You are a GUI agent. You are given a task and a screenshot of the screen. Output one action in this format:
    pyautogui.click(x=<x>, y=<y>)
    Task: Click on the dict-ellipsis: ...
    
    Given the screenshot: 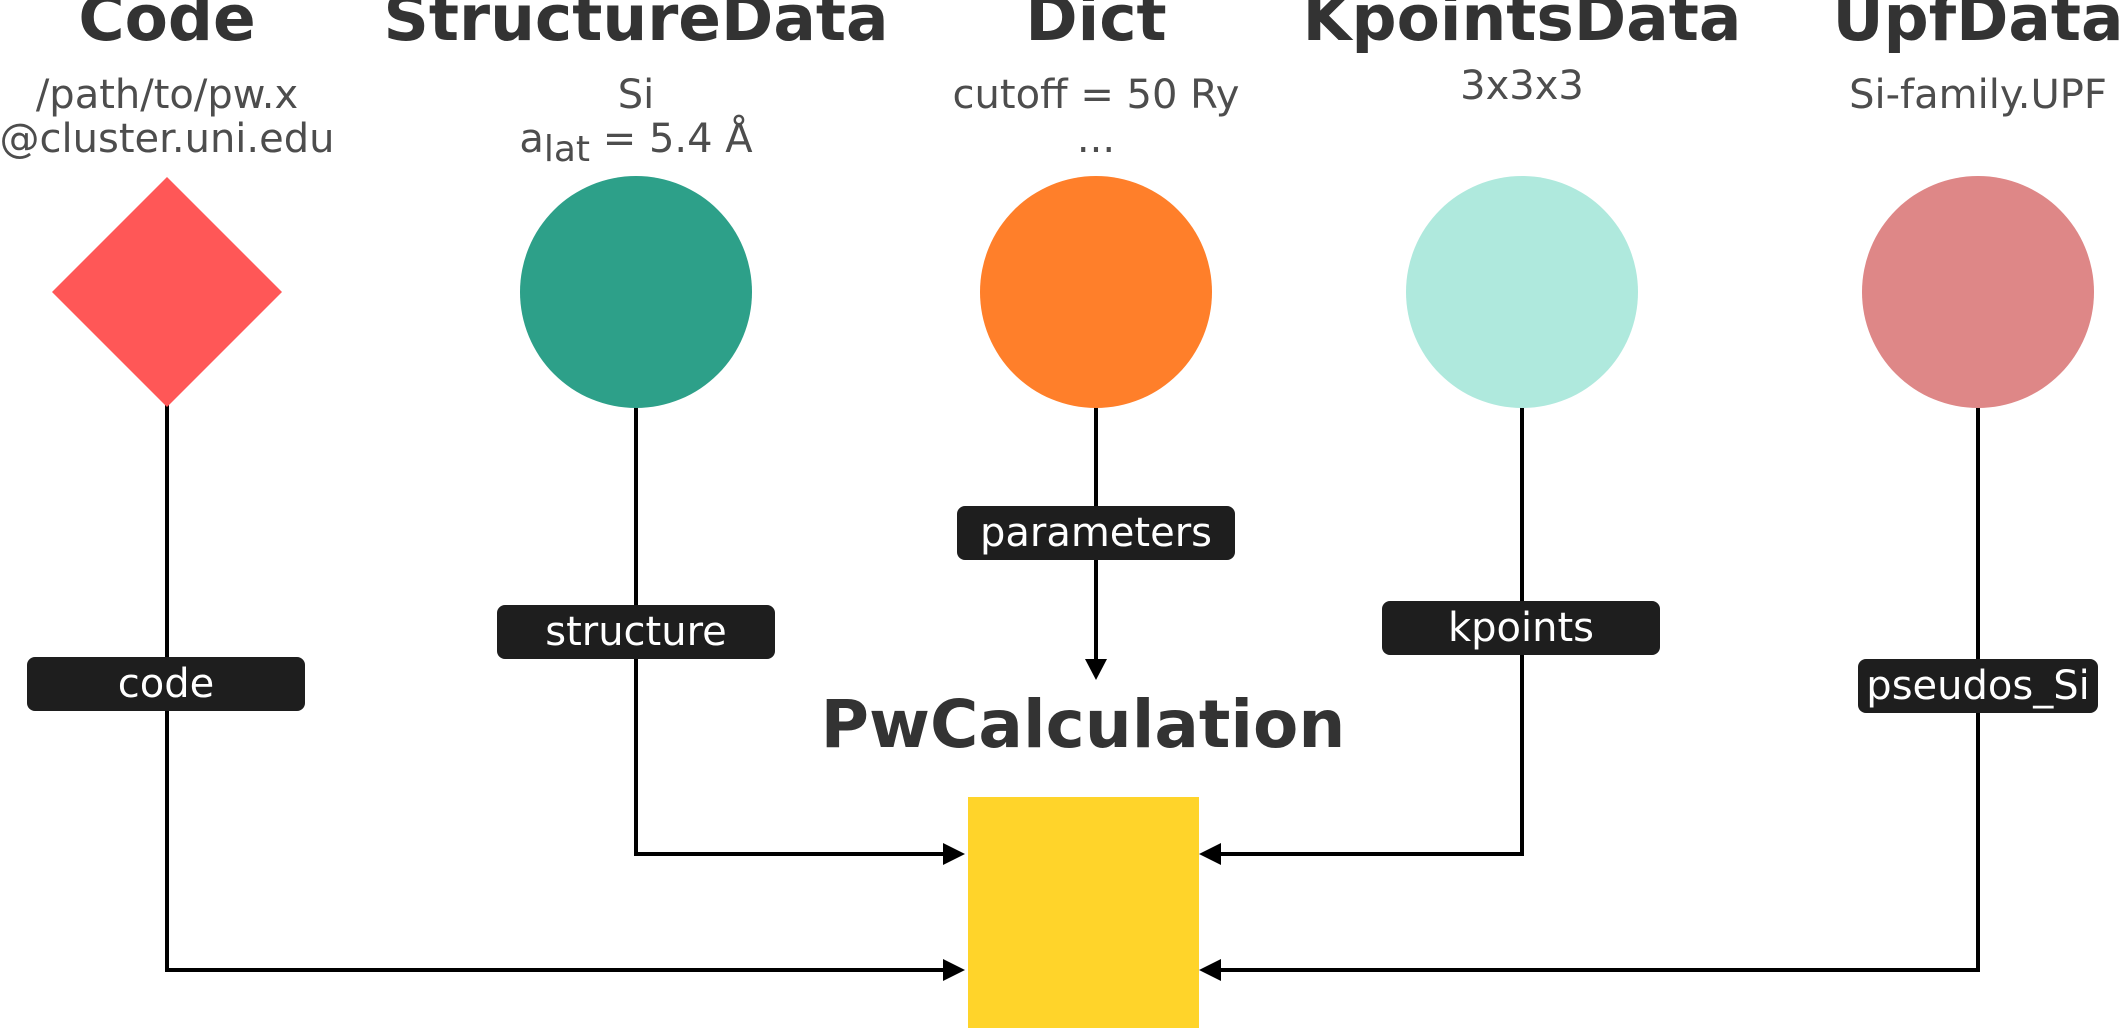 What is the action you would take?
    pyautogui.click(x=1096, y=139)
    